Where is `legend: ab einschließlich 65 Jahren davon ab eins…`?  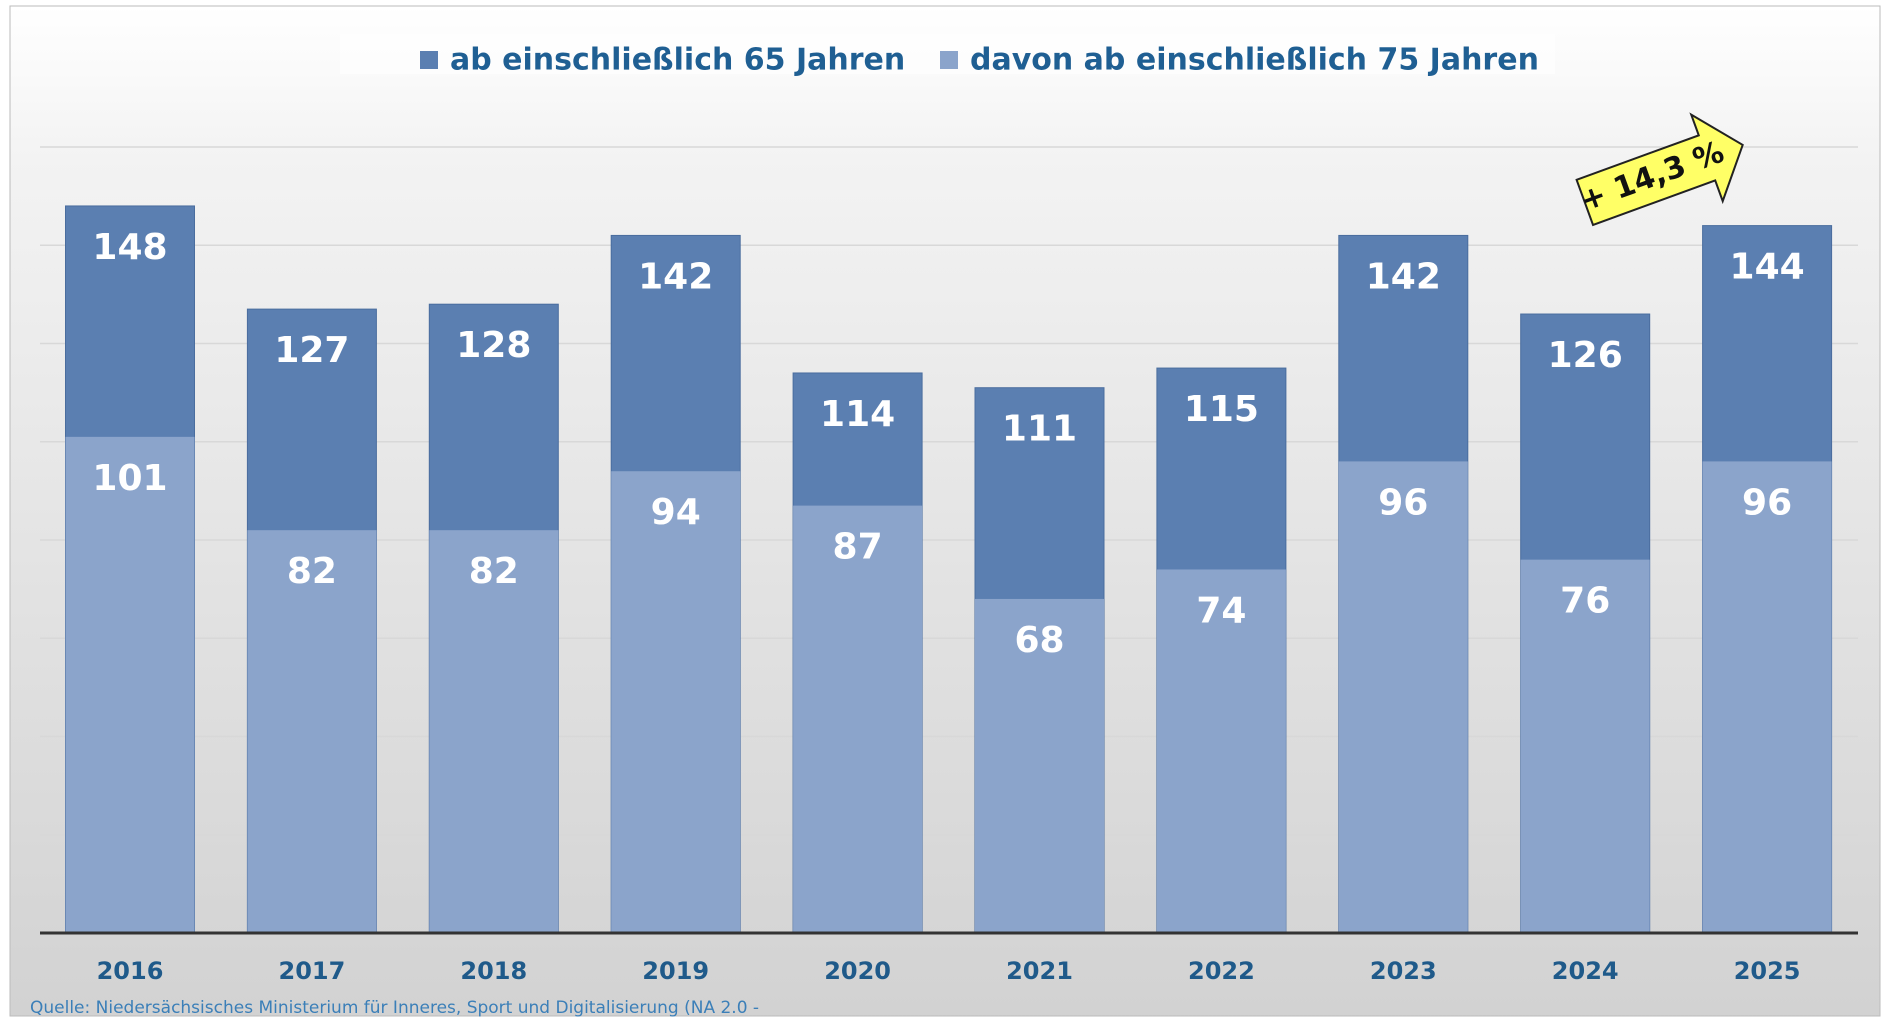
legend: ab einschließlich 65 Jahren davon ab eins… is located at coordinates (947, 56).